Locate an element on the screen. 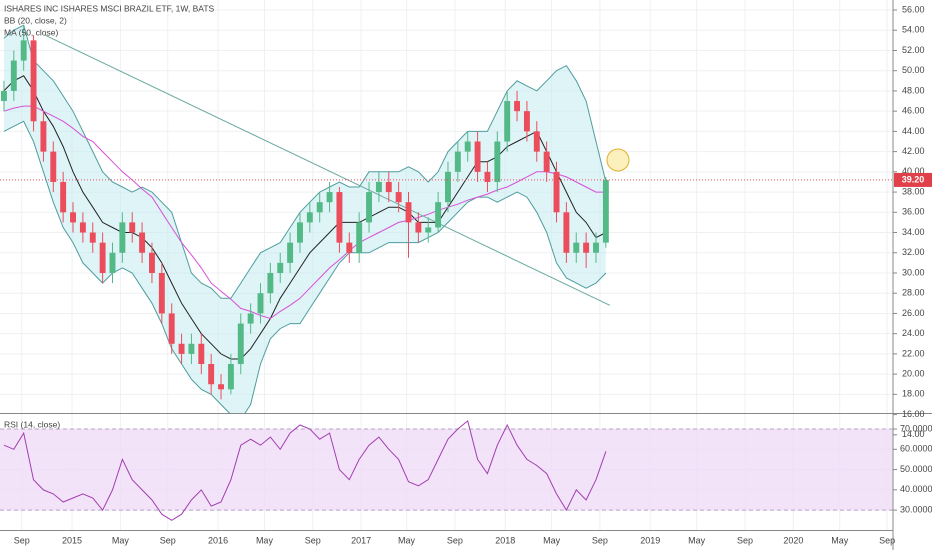 The image size is (932, 550). y-tick-label: 54.00 is located at coordinates (913, 30).